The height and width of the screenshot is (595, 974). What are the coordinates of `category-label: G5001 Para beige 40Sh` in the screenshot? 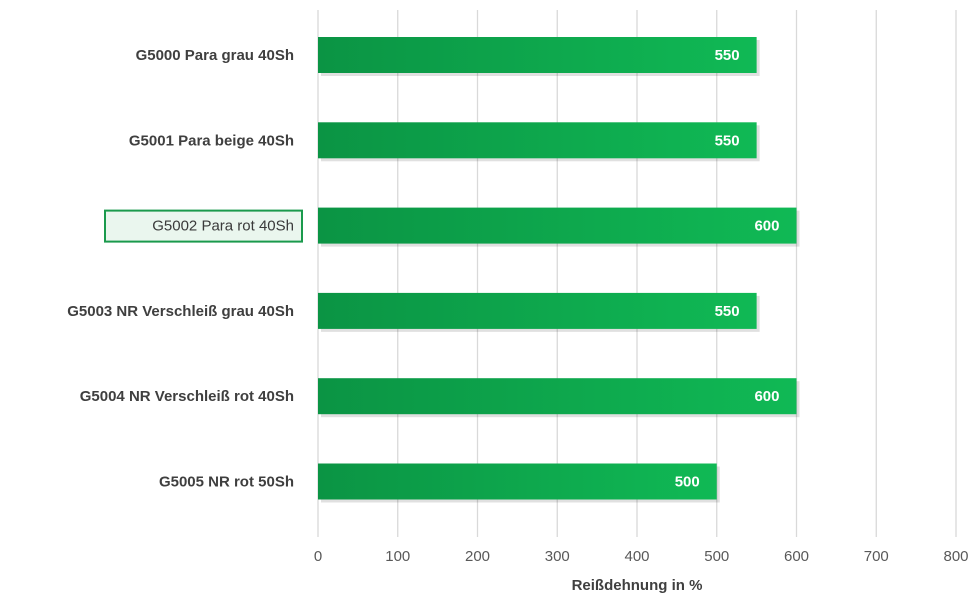 It's located at (211, 140).